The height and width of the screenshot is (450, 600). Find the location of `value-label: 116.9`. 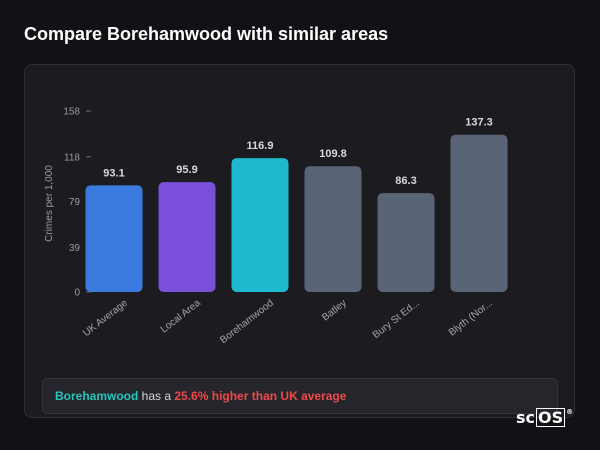

value-label: 116.9 is located at coordinates (260, 146).